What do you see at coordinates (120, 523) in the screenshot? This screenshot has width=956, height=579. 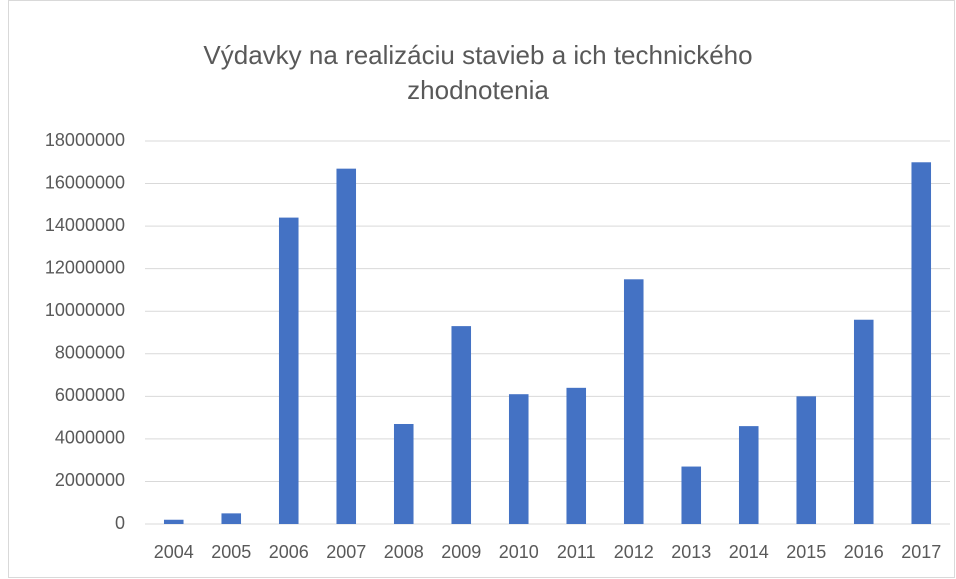 I see `y-tick-label: 0` at bounding box center [120, 523].